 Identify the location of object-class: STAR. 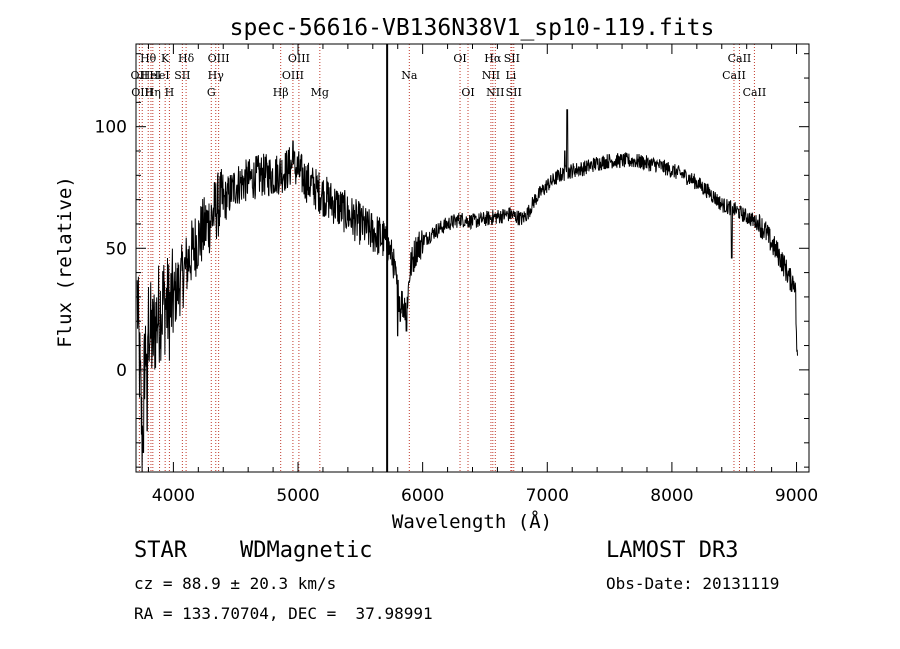
(160, 550).